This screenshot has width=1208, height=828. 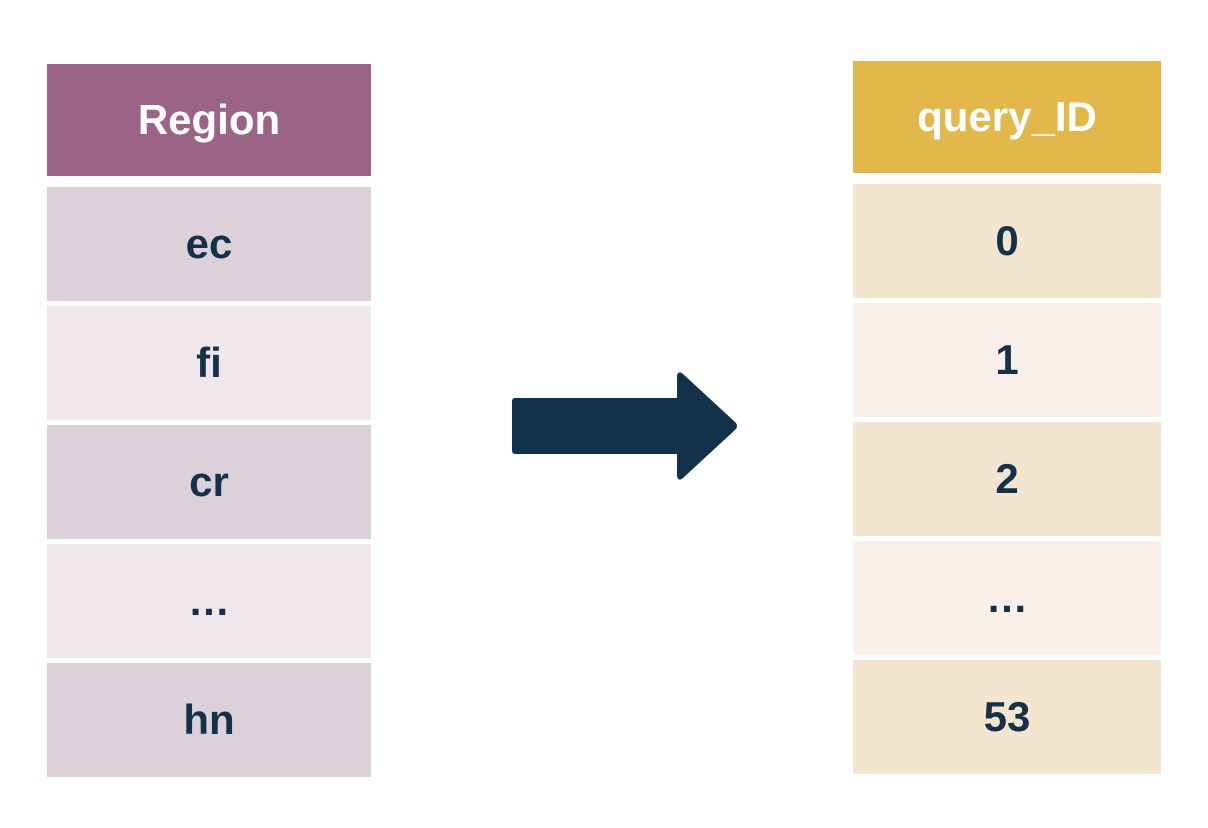 I want to click on query-id-row: 1, so click(x=1007, y=360).